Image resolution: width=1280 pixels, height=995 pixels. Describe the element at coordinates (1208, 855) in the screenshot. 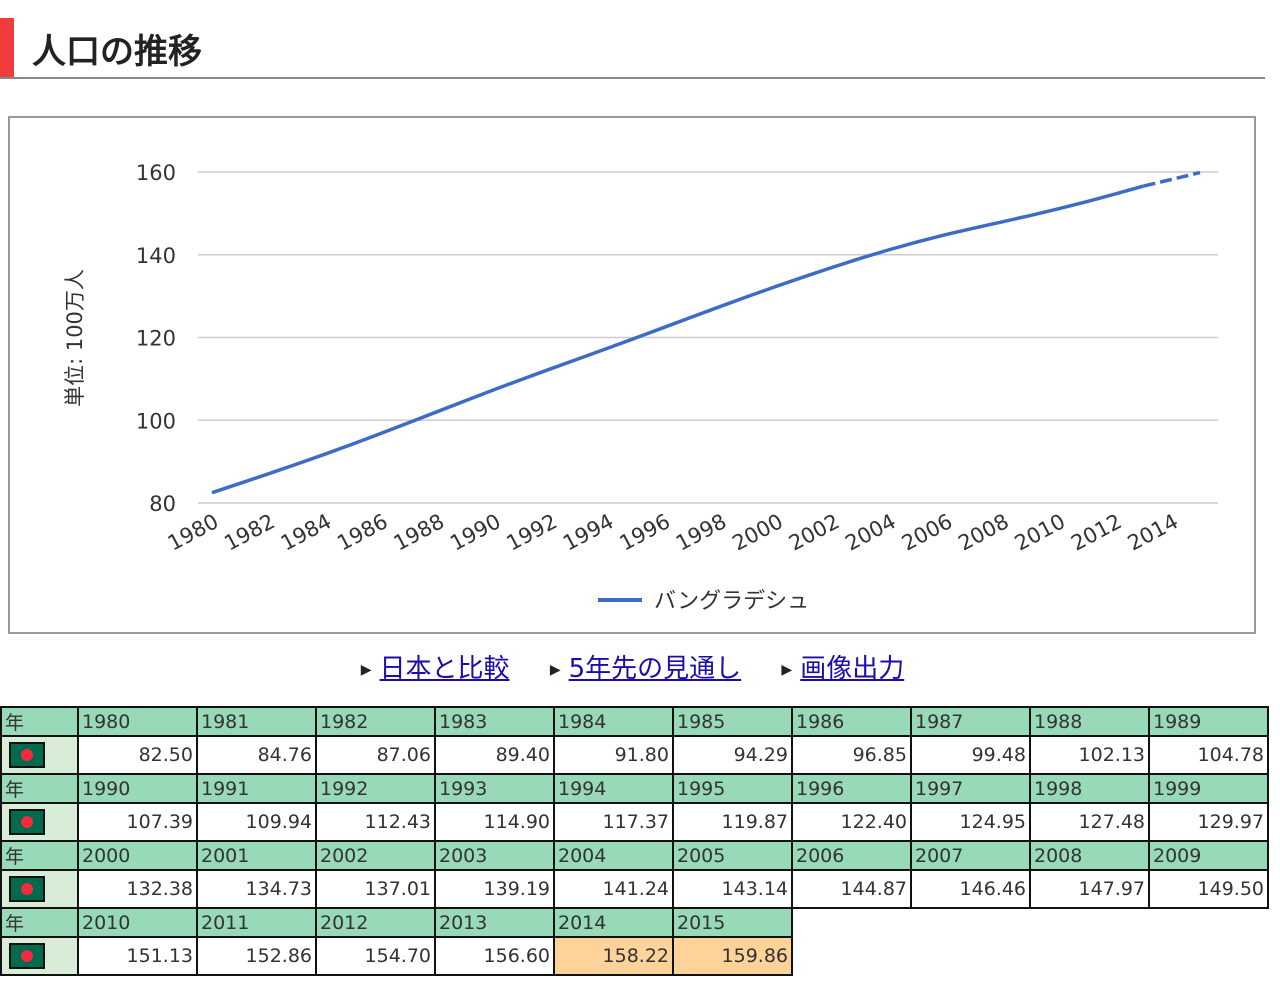

I see `year-cell: 2009` at that location.